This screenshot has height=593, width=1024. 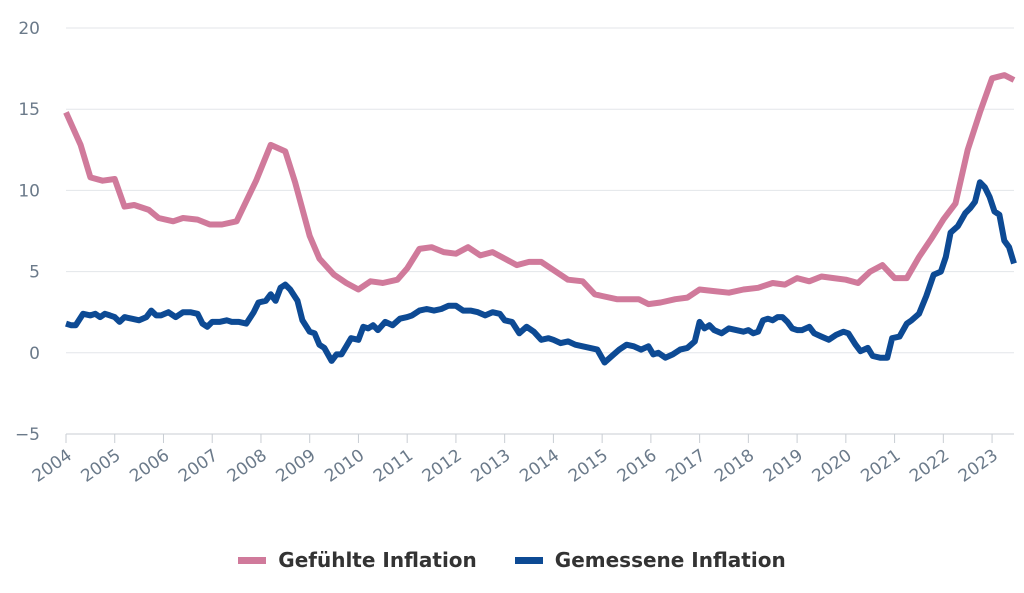 I want to click on legend-label-gefuehlte: Gefühlte Inflation, so click(x=377, y=560).